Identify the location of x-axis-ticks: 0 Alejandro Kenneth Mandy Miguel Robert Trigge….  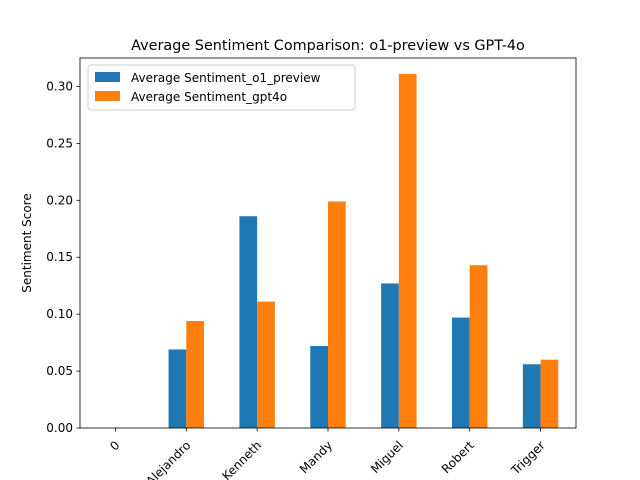
(327, 454).